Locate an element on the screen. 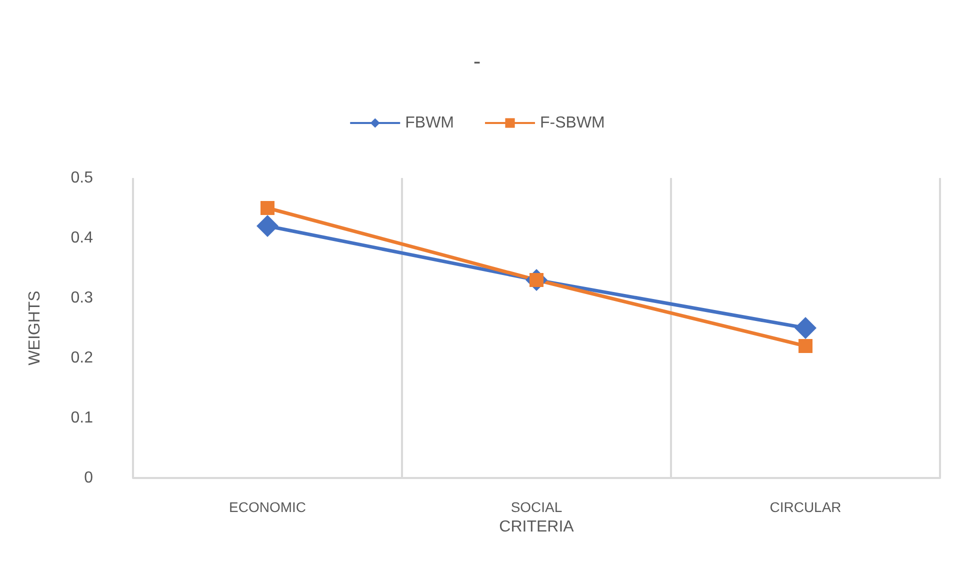 Image resolution: width=954 pixels, height=580 pixels. y-tick-label: 0.2 is located at coordinates (82, 358).